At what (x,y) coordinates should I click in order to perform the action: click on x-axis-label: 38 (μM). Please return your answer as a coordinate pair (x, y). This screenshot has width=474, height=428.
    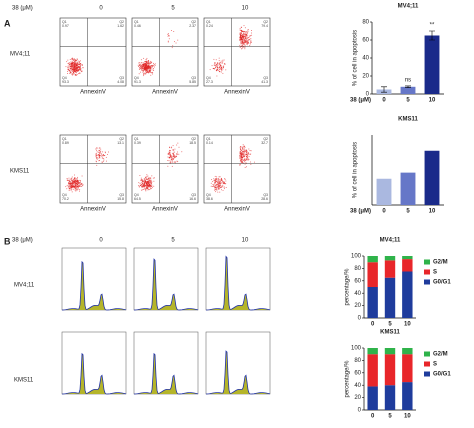
    Looking at the image, I should click on (360, 101).